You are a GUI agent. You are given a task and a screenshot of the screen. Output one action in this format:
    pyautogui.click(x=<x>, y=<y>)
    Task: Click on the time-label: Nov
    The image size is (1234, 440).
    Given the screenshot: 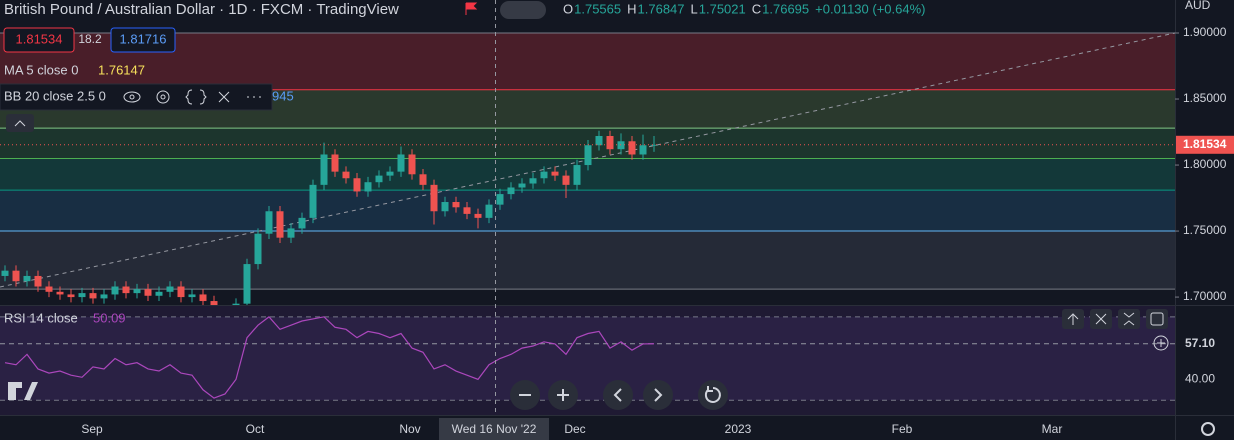 What is the action you would take?
    pyautogui.click(x=409, y=429)
    